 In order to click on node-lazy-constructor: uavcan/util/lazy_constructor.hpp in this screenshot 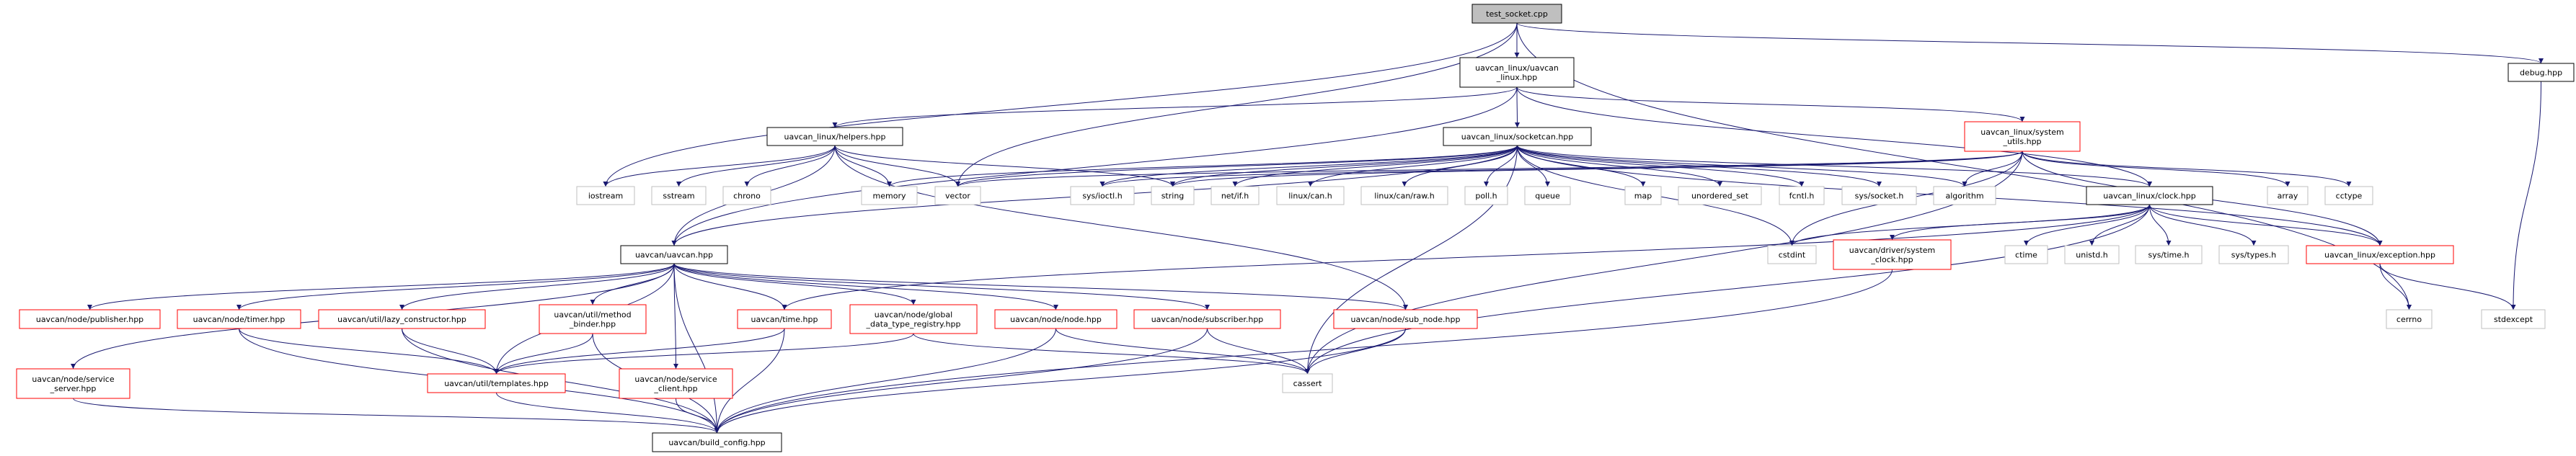, I will do `click(402, 319)`.